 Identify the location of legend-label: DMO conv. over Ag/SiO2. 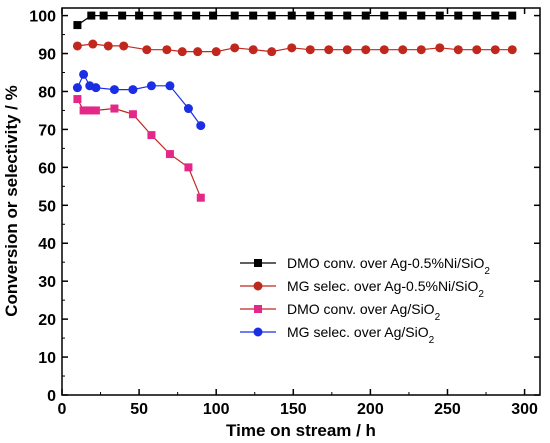
(364, 312).